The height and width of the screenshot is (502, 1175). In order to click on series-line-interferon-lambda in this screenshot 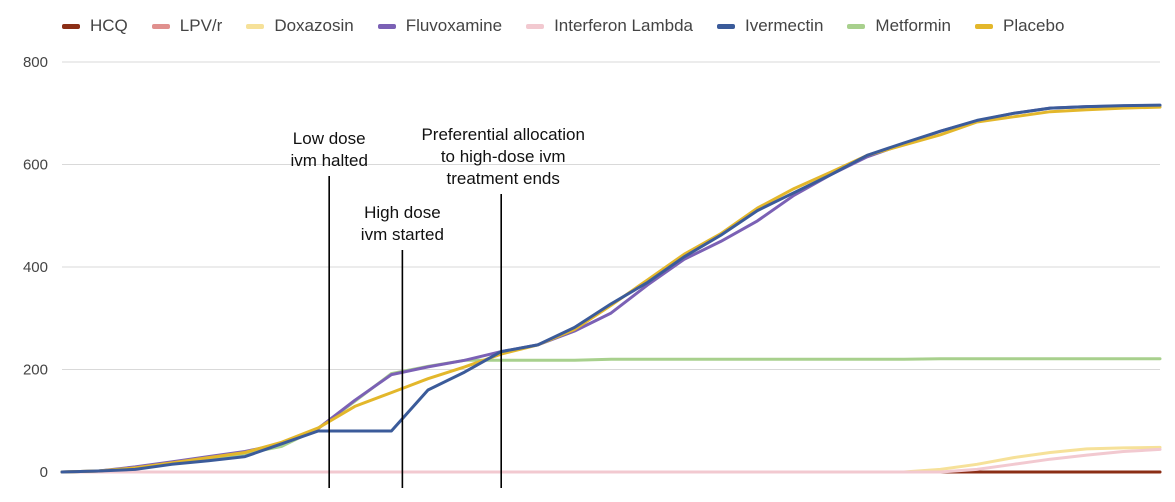, I will do `click(611, 460)`.